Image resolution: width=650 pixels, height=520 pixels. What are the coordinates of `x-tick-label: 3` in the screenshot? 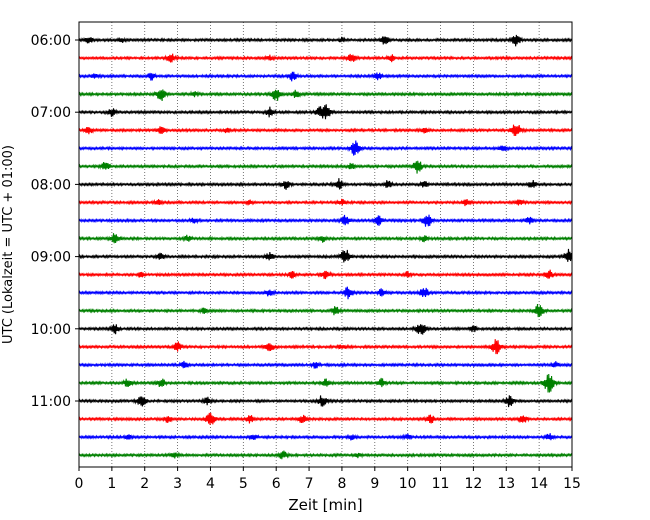 It's located at (177, 484).